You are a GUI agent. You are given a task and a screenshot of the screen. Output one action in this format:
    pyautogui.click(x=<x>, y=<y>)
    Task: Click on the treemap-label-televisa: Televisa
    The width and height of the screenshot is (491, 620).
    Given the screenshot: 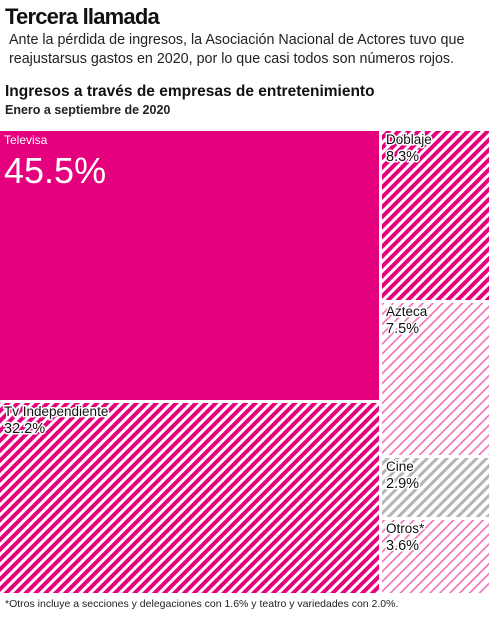 What is the action you would take?
    pyautogui.click(x=26, y=140)
    